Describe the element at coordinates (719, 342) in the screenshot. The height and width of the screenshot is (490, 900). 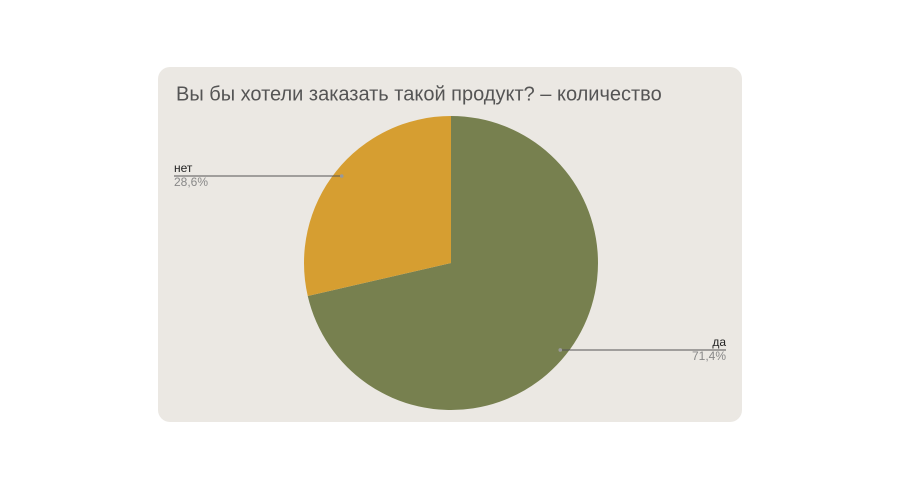
I see `slice-label: да` at that location.